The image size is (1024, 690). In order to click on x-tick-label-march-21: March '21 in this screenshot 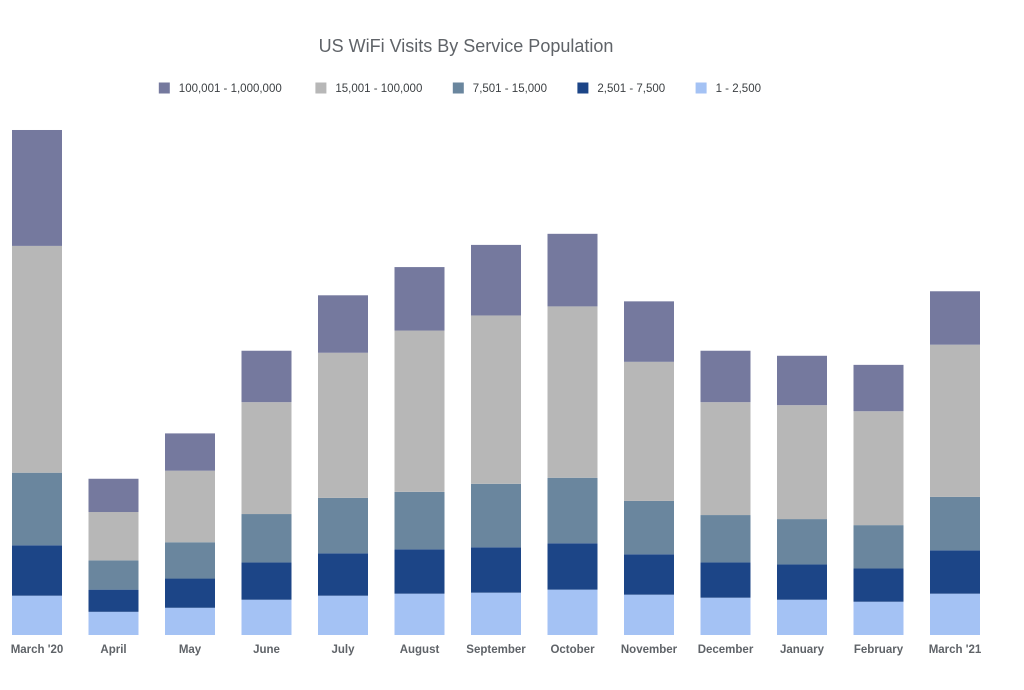, I will do `click(955, 650)`.